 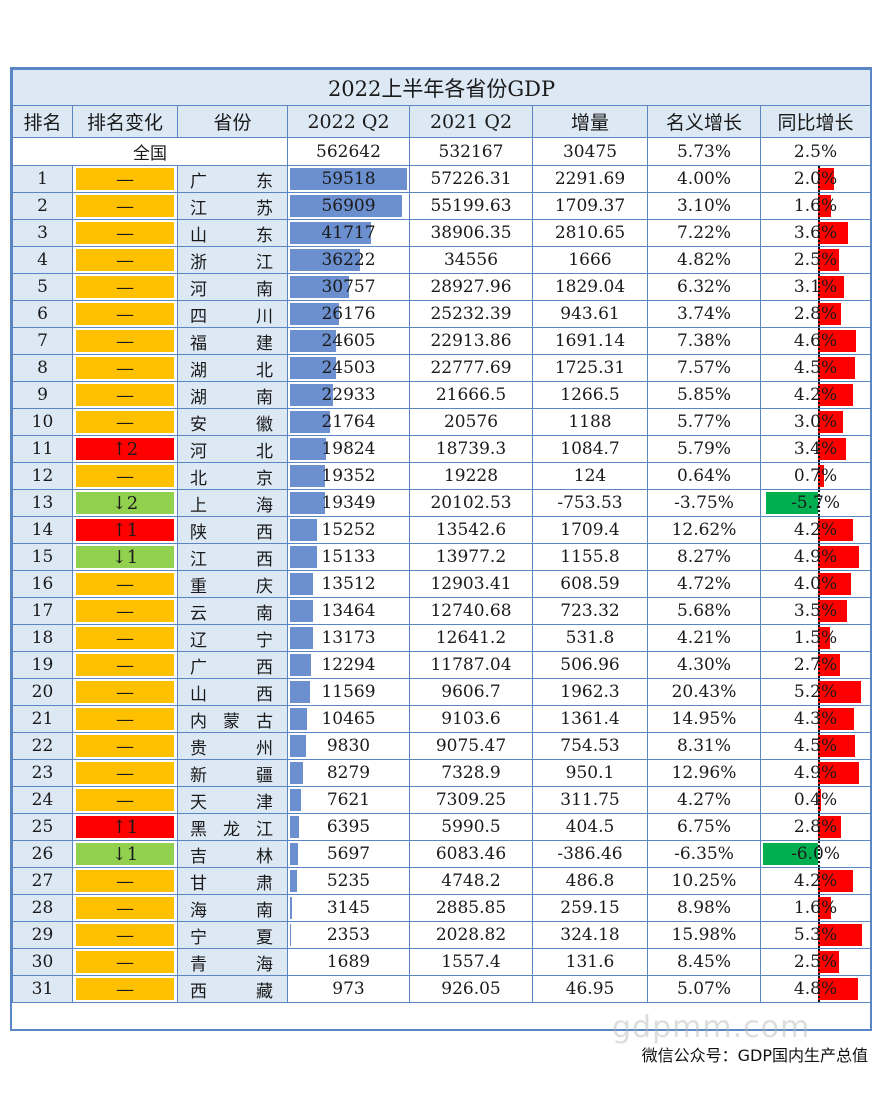 What do you see at coordinates (42, 584) in the screenshot?
I see `rank-cell: 16` at bounding box center [42, 584].